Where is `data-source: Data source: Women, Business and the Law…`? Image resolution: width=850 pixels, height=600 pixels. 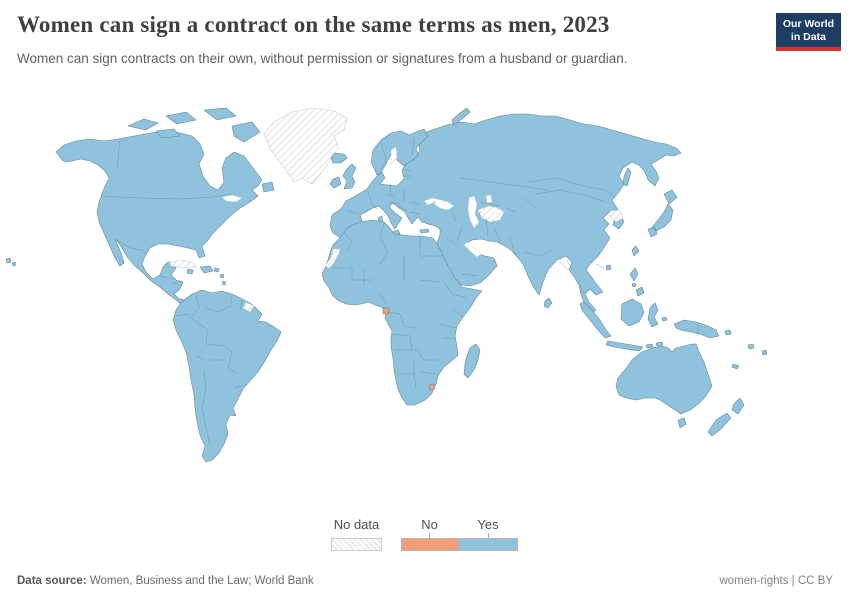
data-source: Data source: Women, Business and the Law… is located at coordinates (165, 581).